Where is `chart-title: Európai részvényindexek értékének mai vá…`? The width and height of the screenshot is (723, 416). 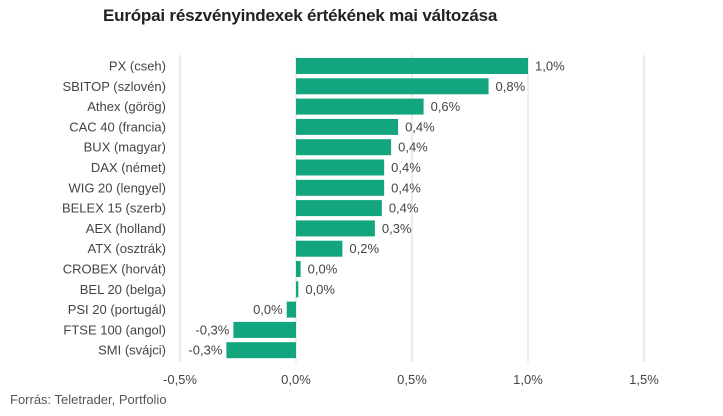
chart-title: Európai részvényindexek értékének mai vá… is located at coordinates (300, 15).